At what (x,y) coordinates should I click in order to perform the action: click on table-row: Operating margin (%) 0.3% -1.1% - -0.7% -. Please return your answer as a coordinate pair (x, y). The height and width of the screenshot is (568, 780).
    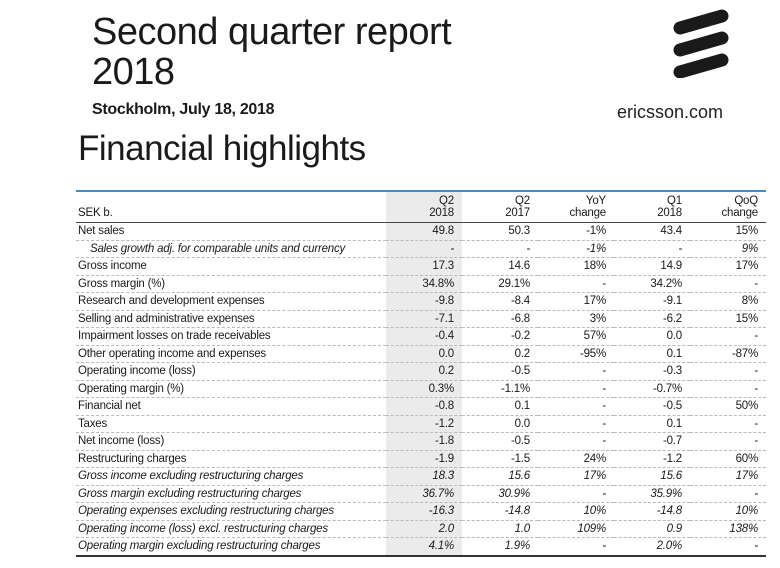
    Looking at the image, I should click on (421, 389).